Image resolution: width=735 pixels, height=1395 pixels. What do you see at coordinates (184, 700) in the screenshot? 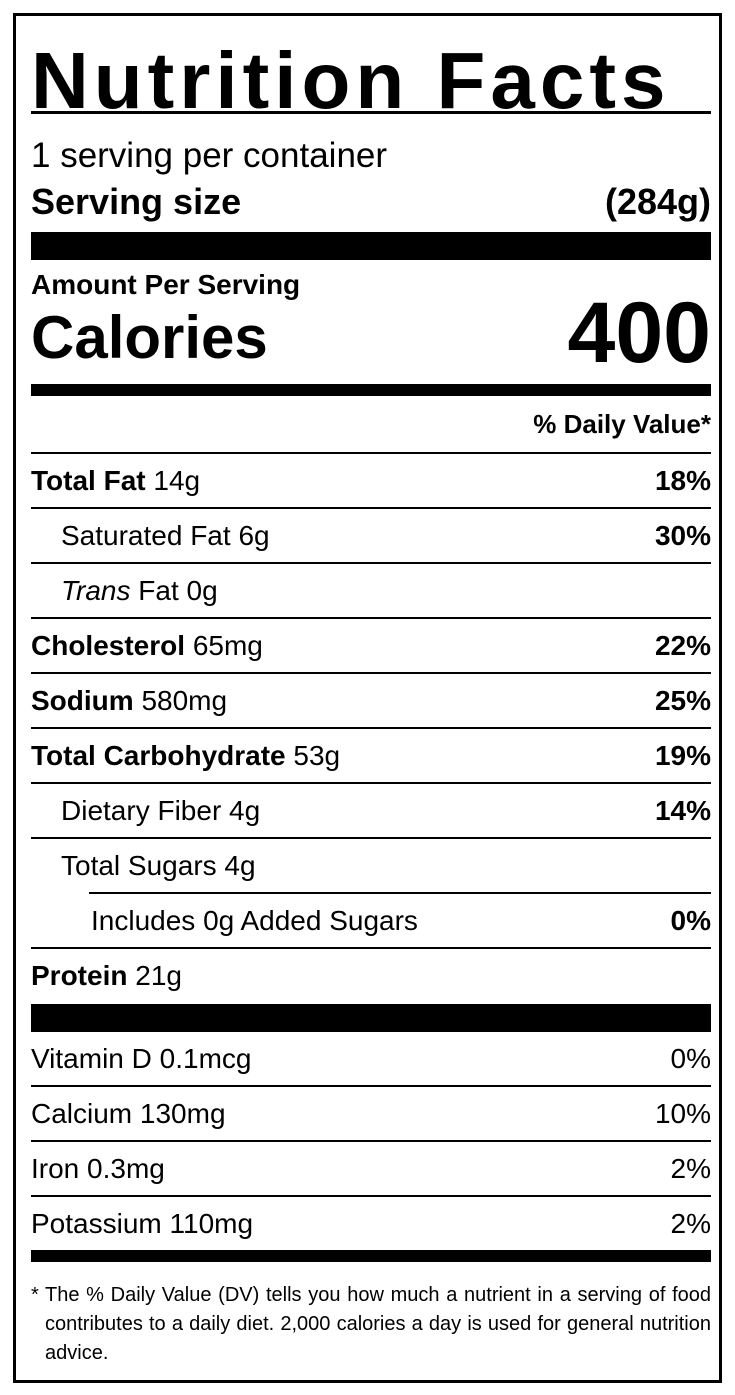
I see `nutrient-amount: 580mg` at bounding box center [184, 700].